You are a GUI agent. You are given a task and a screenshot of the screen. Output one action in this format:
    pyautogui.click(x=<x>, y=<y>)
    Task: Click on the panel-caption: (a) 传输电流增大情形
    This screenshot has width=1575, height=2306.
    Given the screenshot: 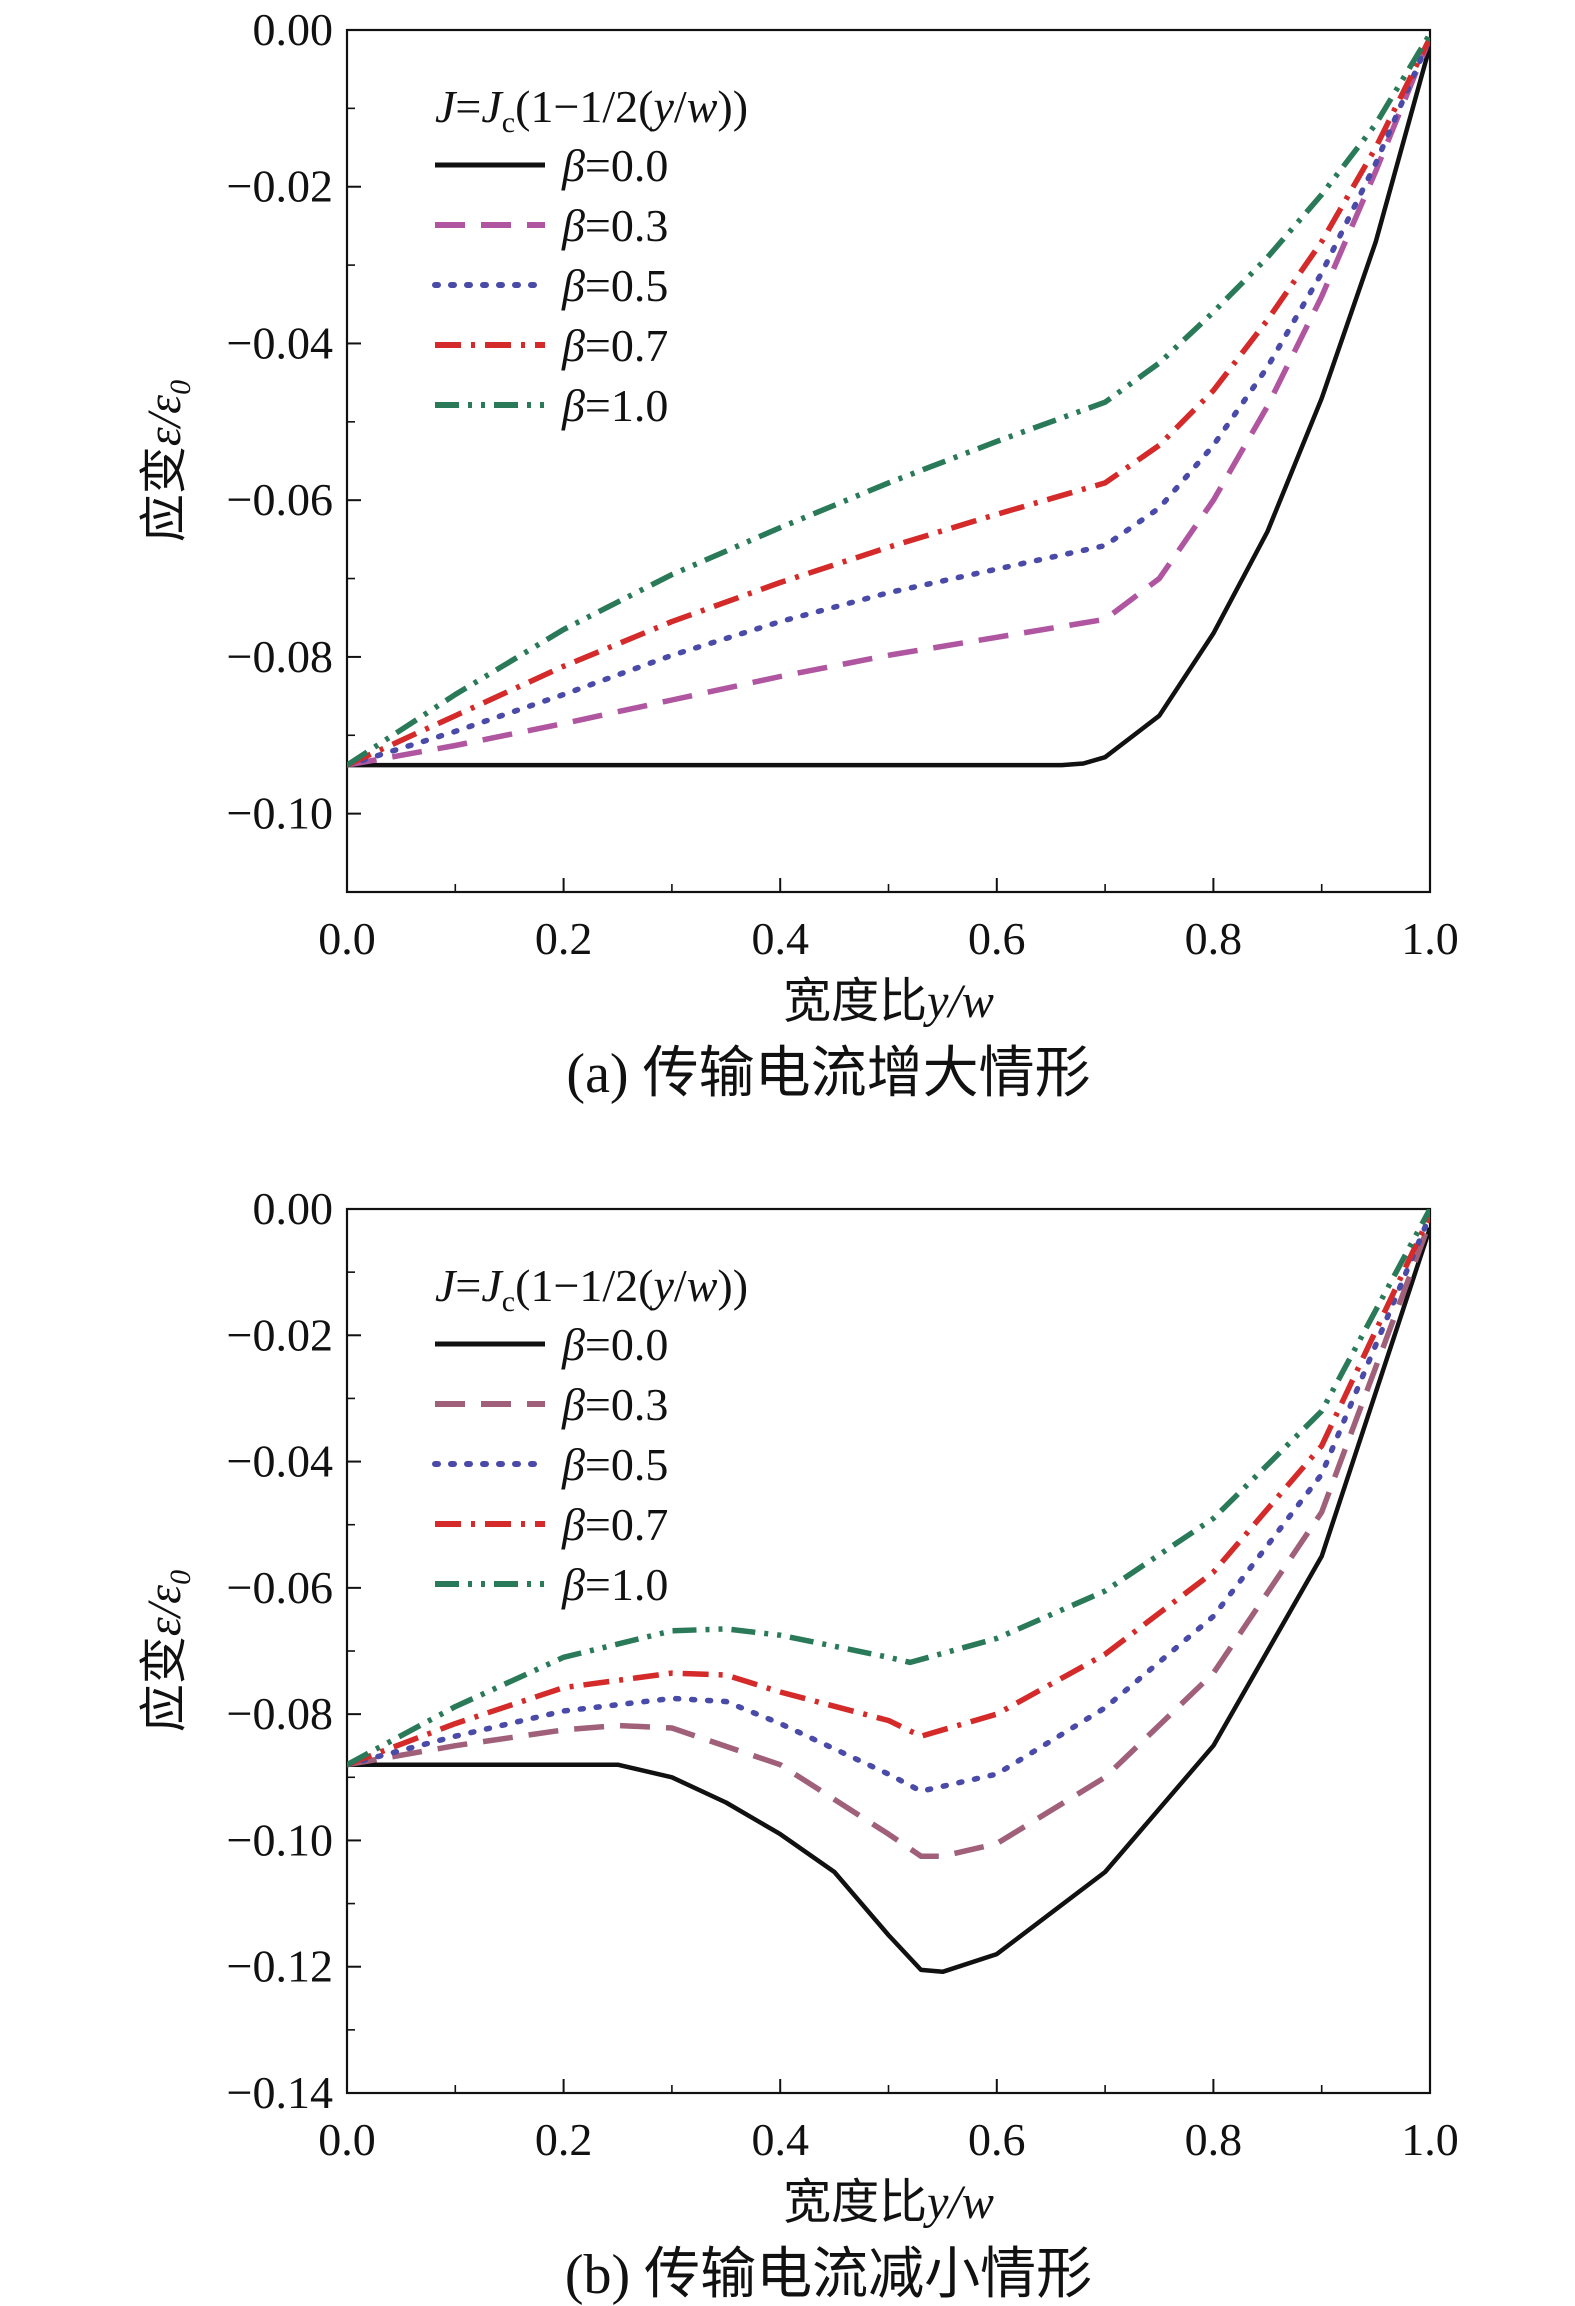 What is the action you would take?
    pyautogui.click(x=828, y=1074)
    